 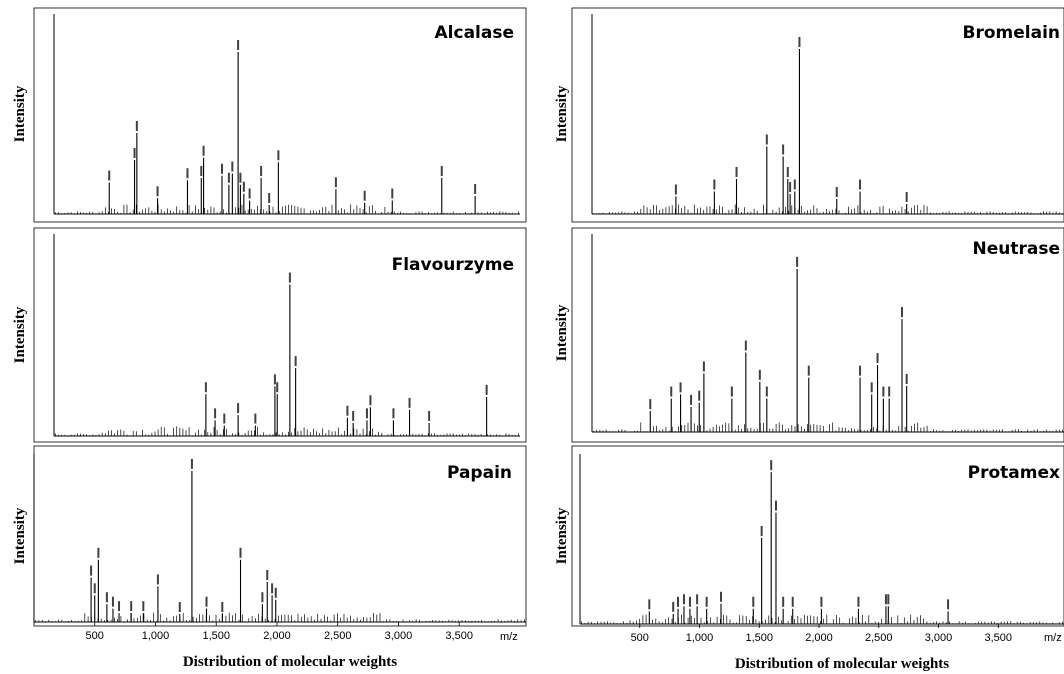 I want to click on x-tick-label: 1,000, so click(x=156, y=636).